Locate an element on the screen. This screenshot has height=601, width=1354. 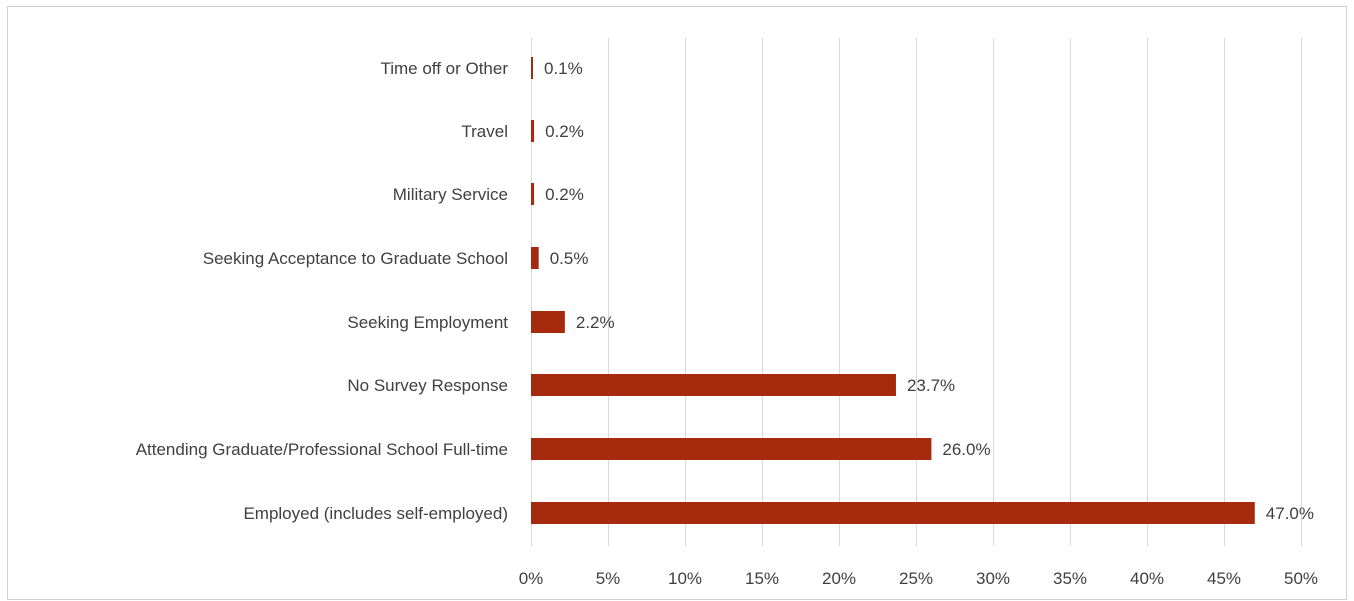
x-axis-tick-labels: 0% 5% 10% 15% 20% 25% 30% 35% 40% 45% 50% is located at coordinates (918, 578).